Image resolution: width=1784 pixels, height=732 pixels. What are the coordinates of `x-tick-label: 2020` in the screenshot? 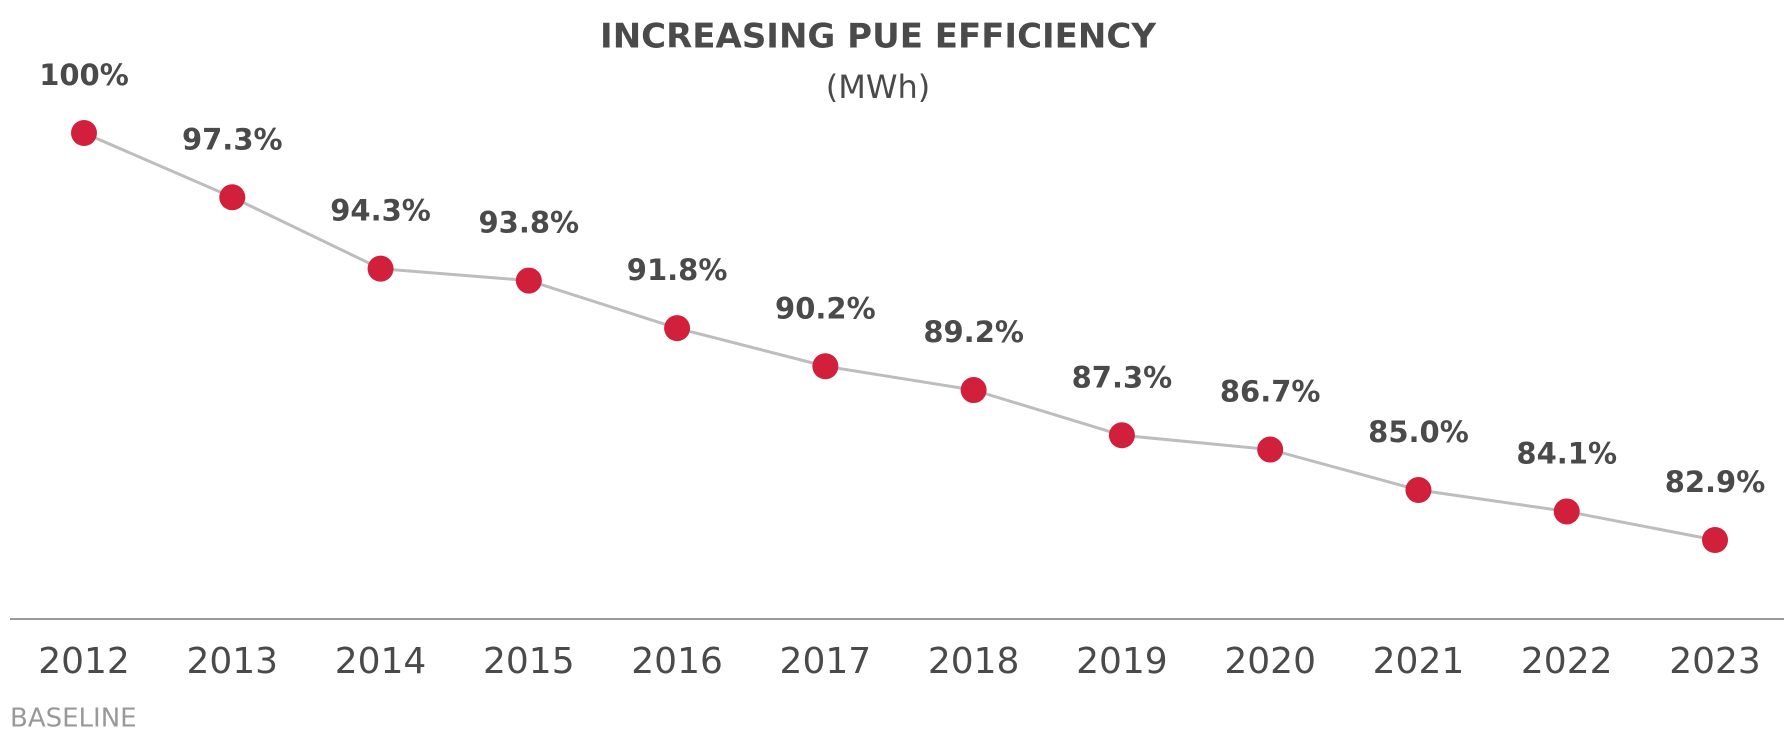 It's located at (1270, 661).